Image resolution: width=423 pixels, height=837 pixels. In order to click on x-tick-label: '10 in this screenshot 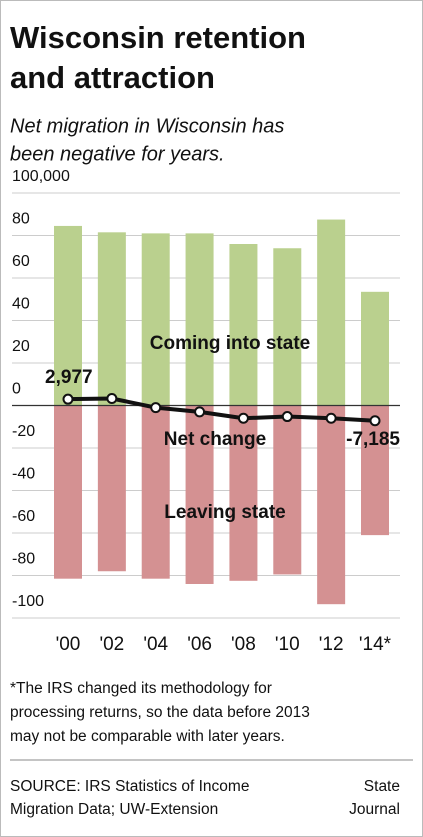, I will do `click(287, 644)`.